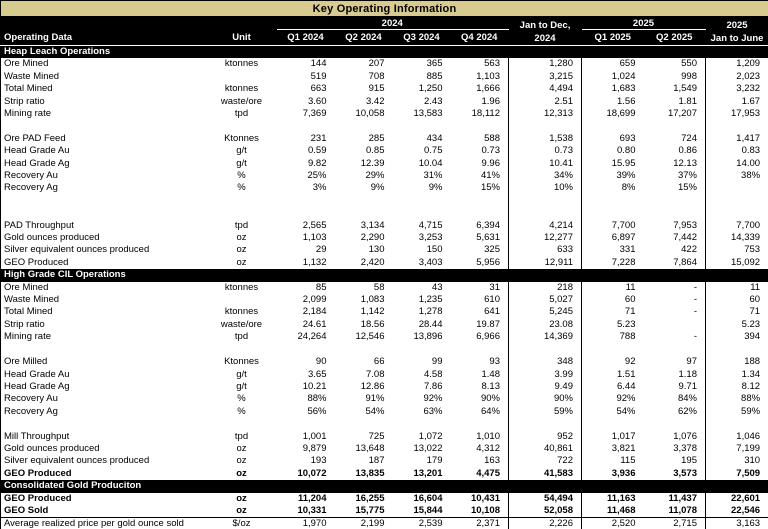 Image resolution: width=768 pixels, height=529 pixels. I want to click on row-label: PAD Throughput, so click(103, 226).